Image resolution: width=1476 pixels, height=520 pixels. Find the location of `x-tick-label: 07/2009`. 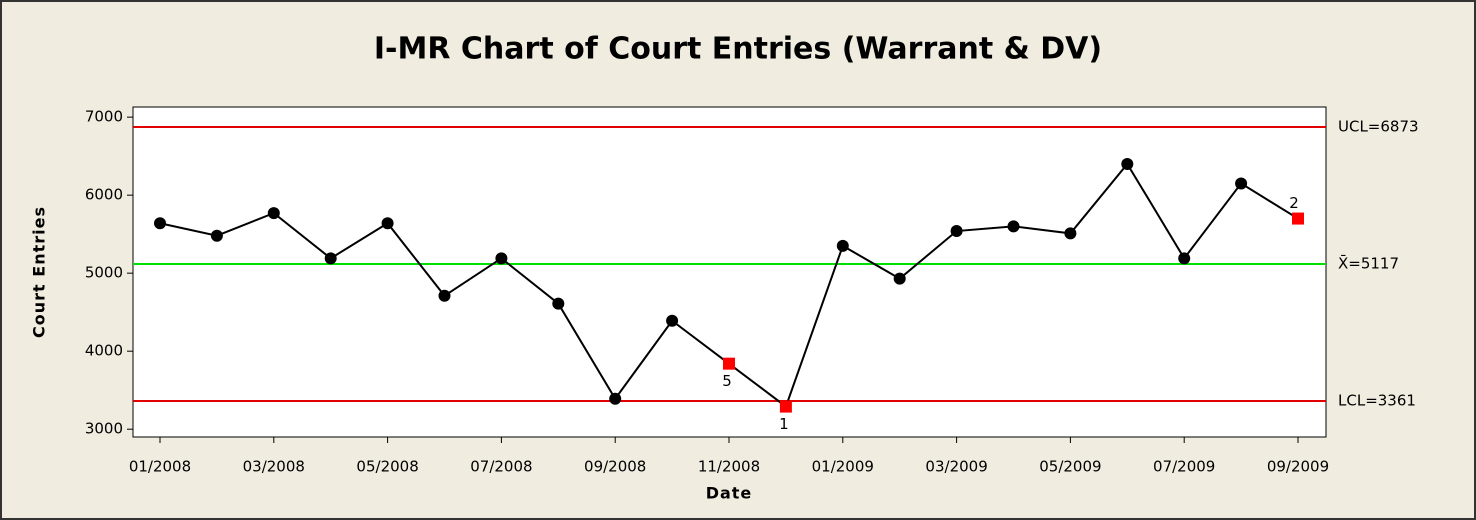

x-tick-label: 07/2009 is located at coordinates (1184, 467).